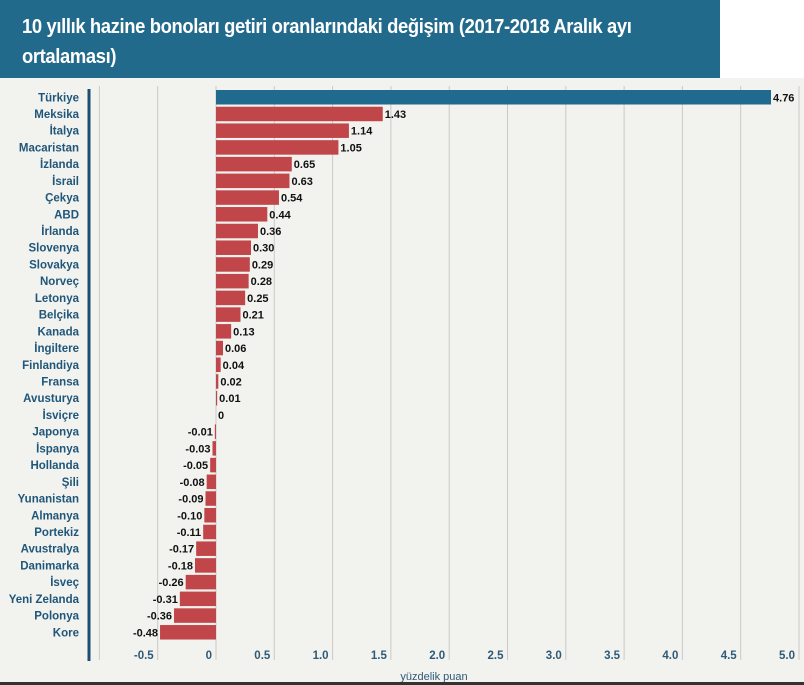 Image resolution: width=804 pixels, height=685 pixels. Describe the element at coordinates (379, 656) in the screenshot. I see `x-tick-label: 1.5` at that location.